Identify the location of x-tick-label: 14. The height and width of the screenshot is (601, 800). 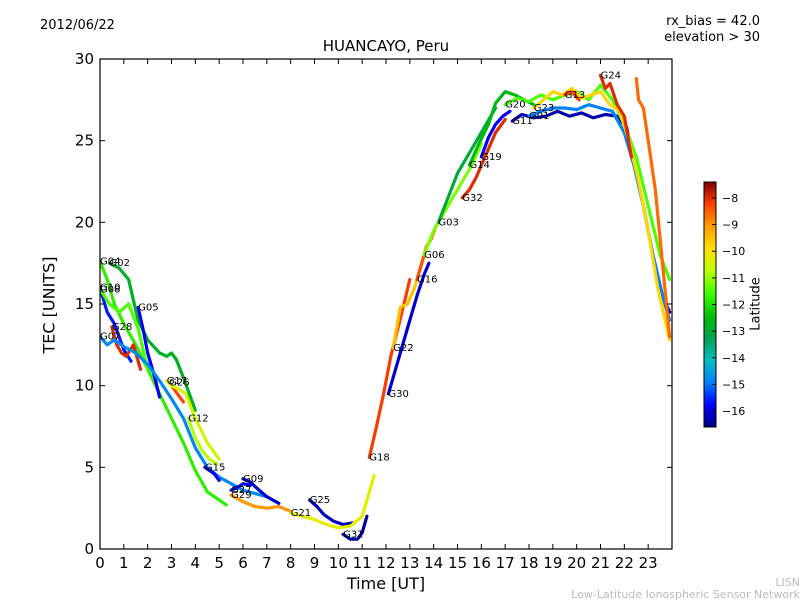
(433, 563).